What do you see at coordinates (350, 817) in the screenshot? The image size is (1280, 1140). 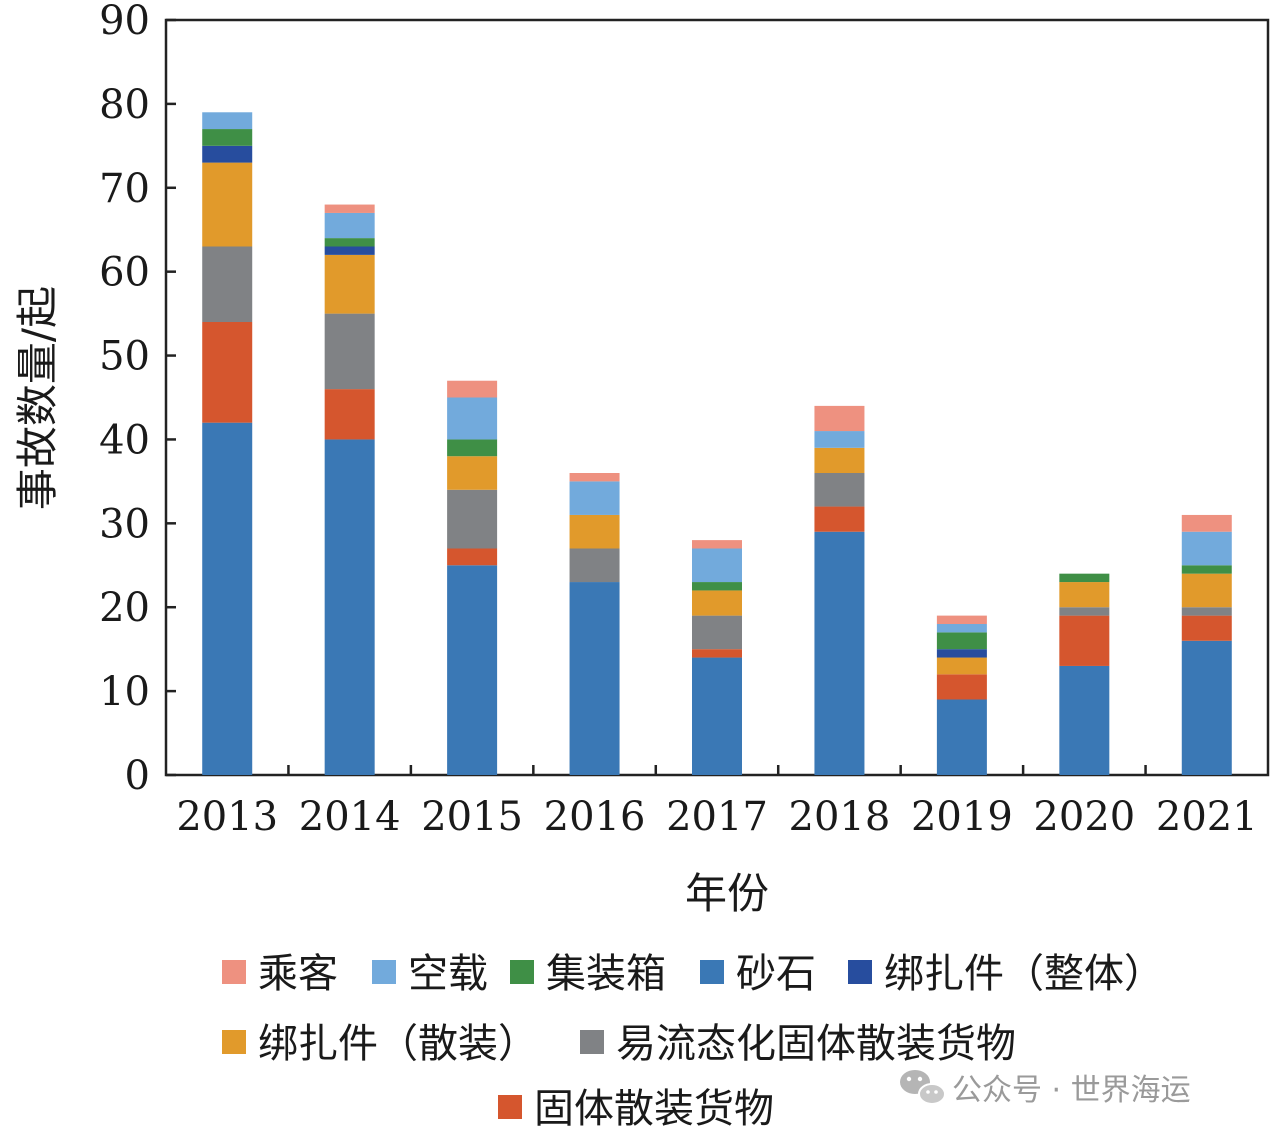 I see `x-tick-label: 2014` at bounding box center [350, 817].